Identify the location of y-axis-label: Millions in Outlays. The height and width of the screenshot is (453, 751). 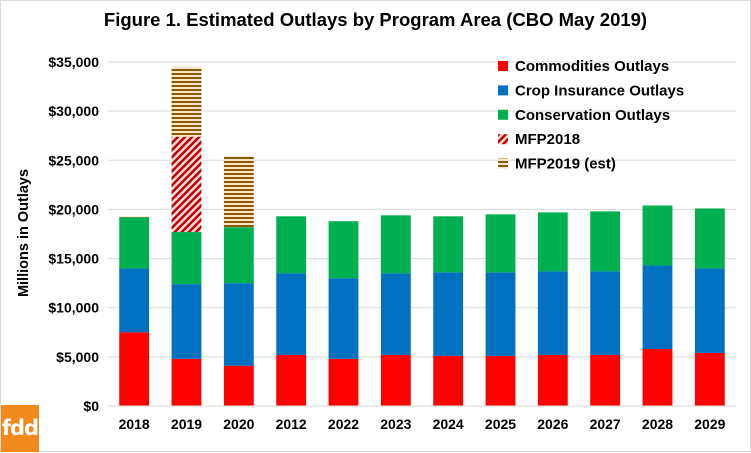
(24, 233).